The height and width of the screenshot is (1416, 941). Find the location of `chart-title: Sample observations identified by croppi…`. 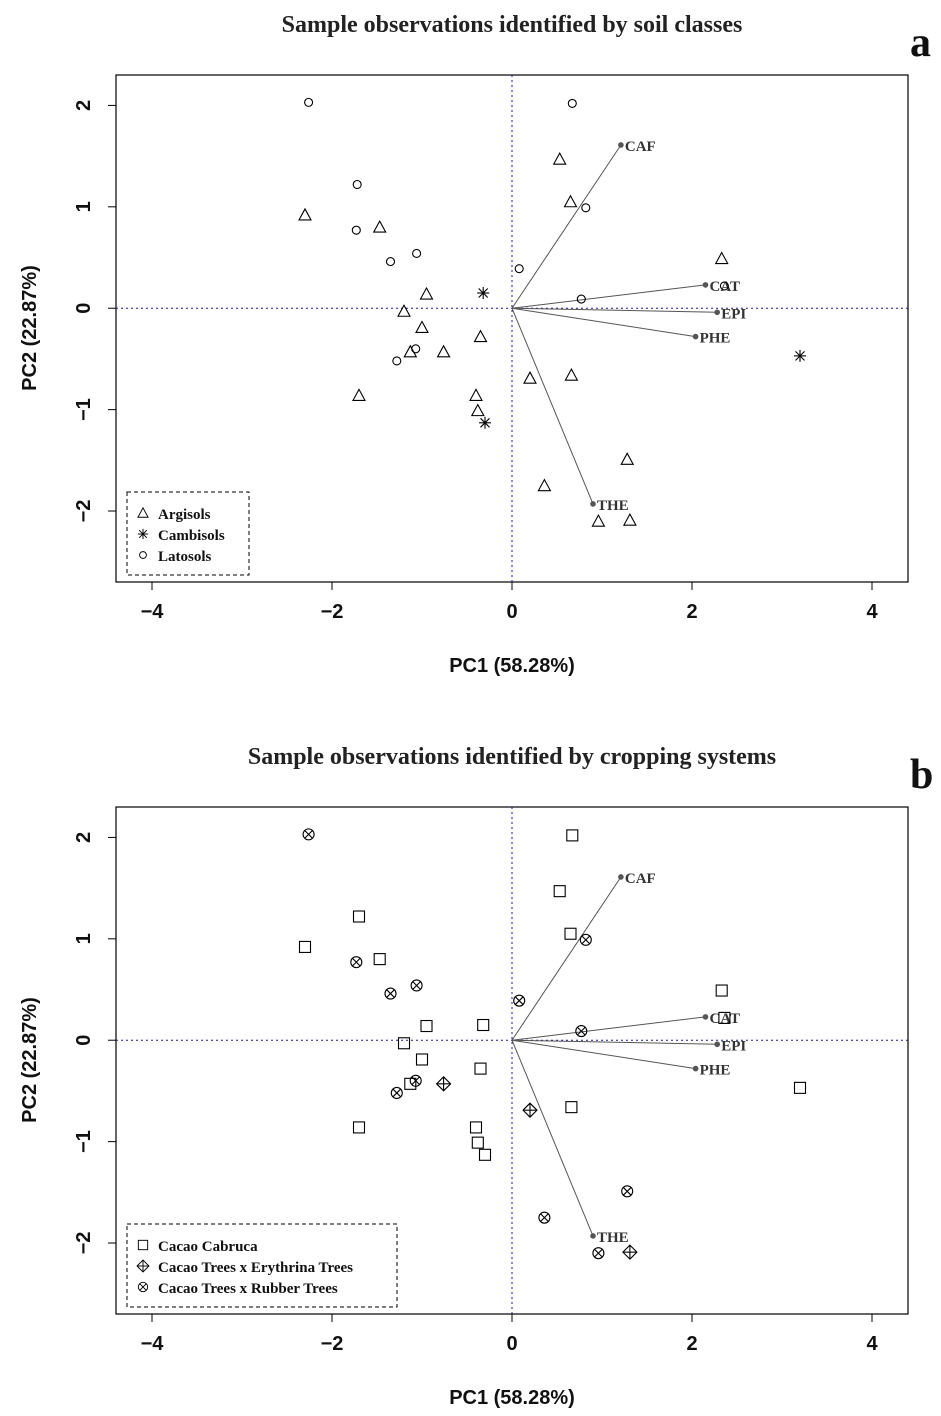

chart-title: Sample observations identified by croppi… is located at coordinates (512, 757).